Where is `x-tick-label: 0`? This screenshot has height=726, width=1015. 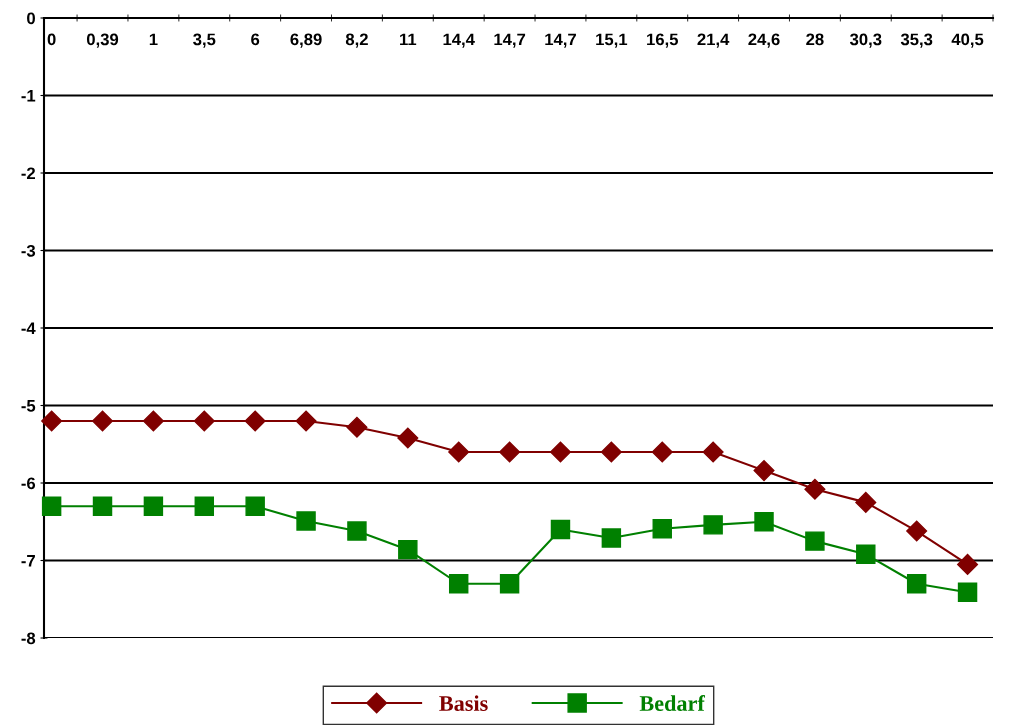 x-tick-label: 0 is located at coordinates (51, 39).